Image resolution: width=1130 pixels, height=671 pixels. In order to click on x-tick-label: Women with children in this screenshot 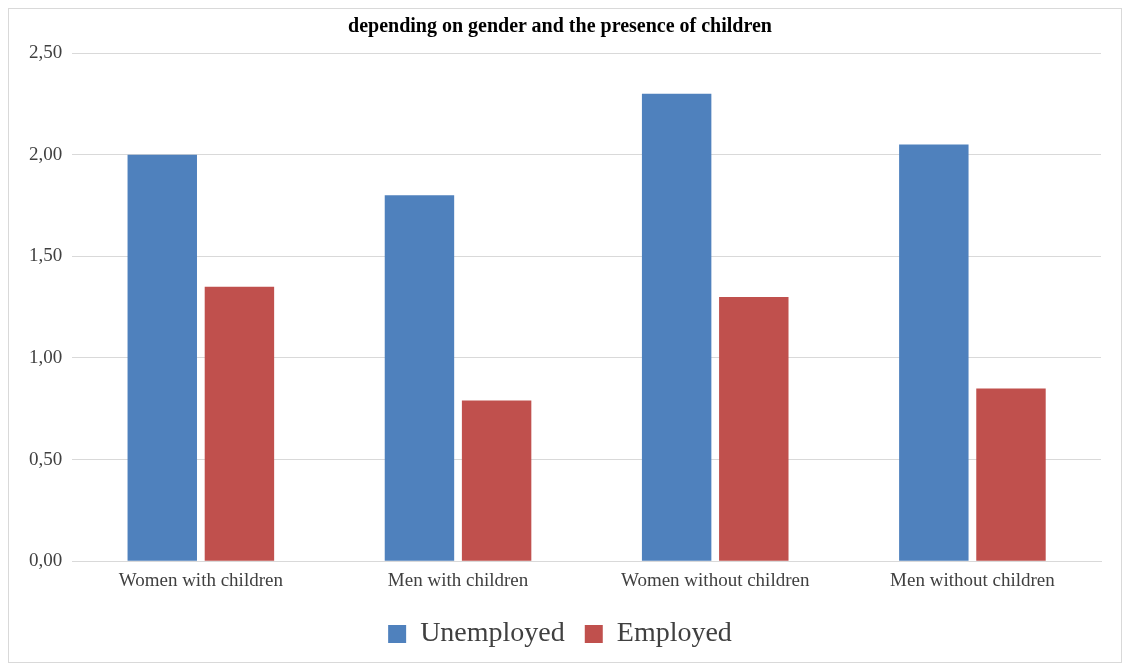, I will do `click(201, 579)`.